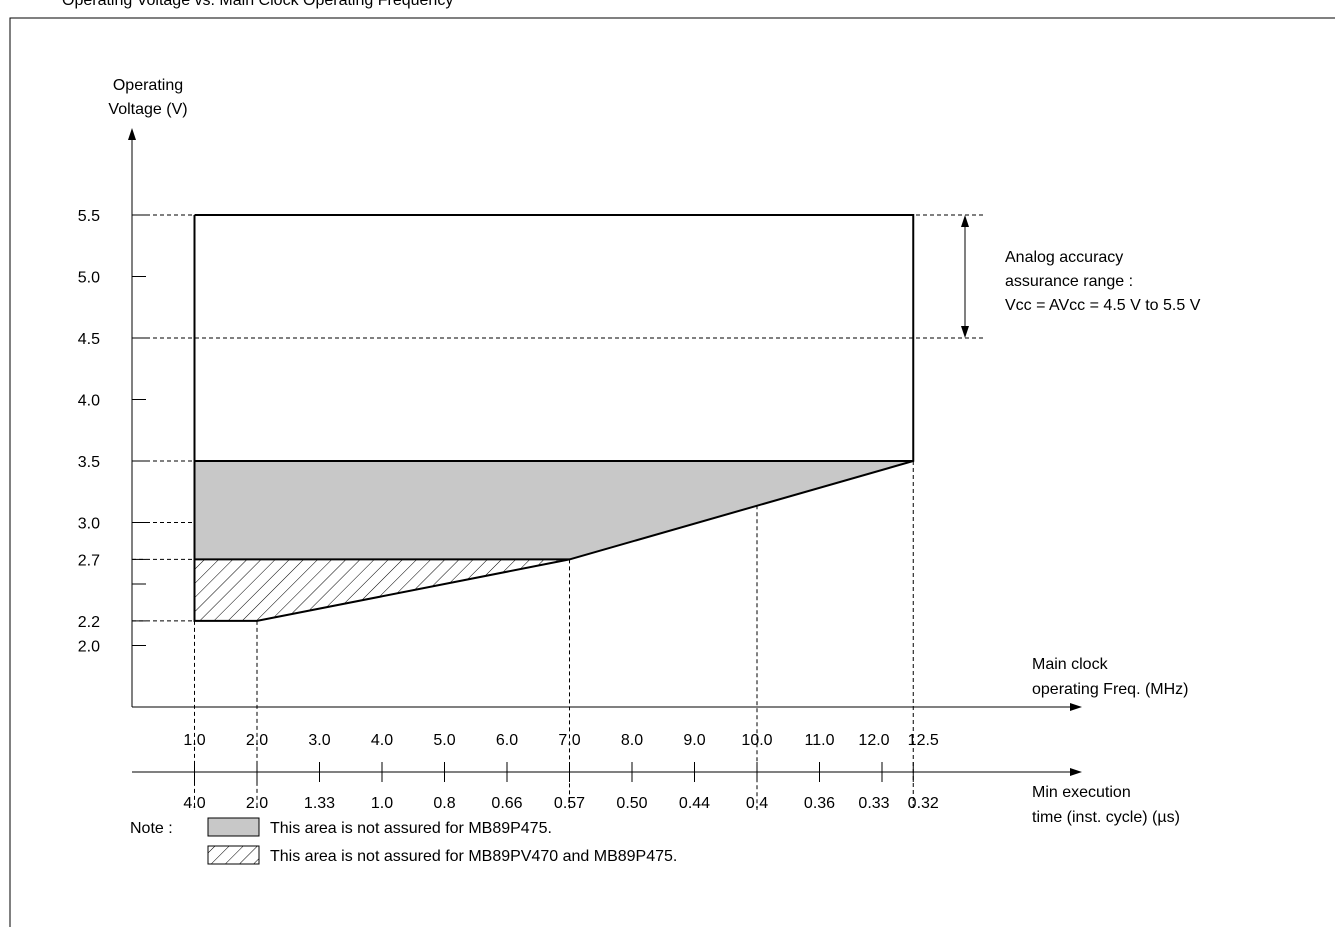 The width and height of the screenshot is (1335, 927). I want to click on y-tick-label: 2.7, so click(89, 560).